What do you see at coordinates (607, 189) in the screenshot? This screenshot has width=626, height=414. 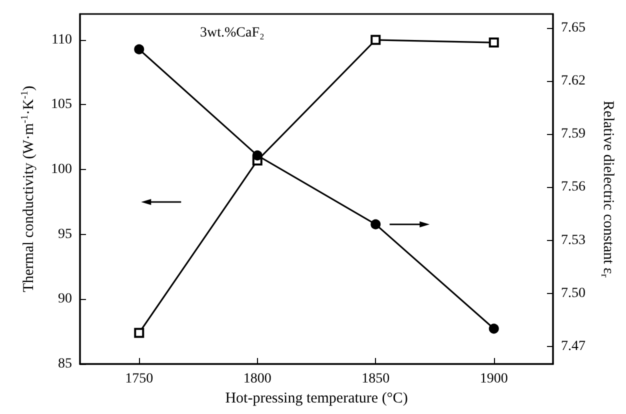 I see `y2-axis-title: Relative dielectric constant εr` at bounding box center [607, 189].